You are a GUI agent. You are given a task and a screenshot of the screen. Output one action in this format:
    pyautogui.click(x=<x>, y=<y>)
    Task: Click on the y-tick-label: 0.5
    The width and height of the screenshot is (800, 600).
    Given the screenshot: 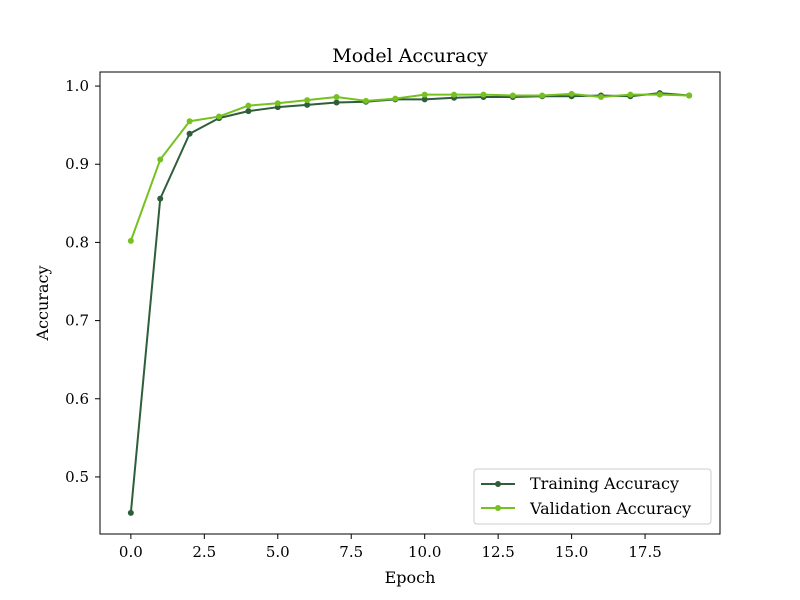 What is the action you would take?
    pyautogui.click(x=77, y=477)
    